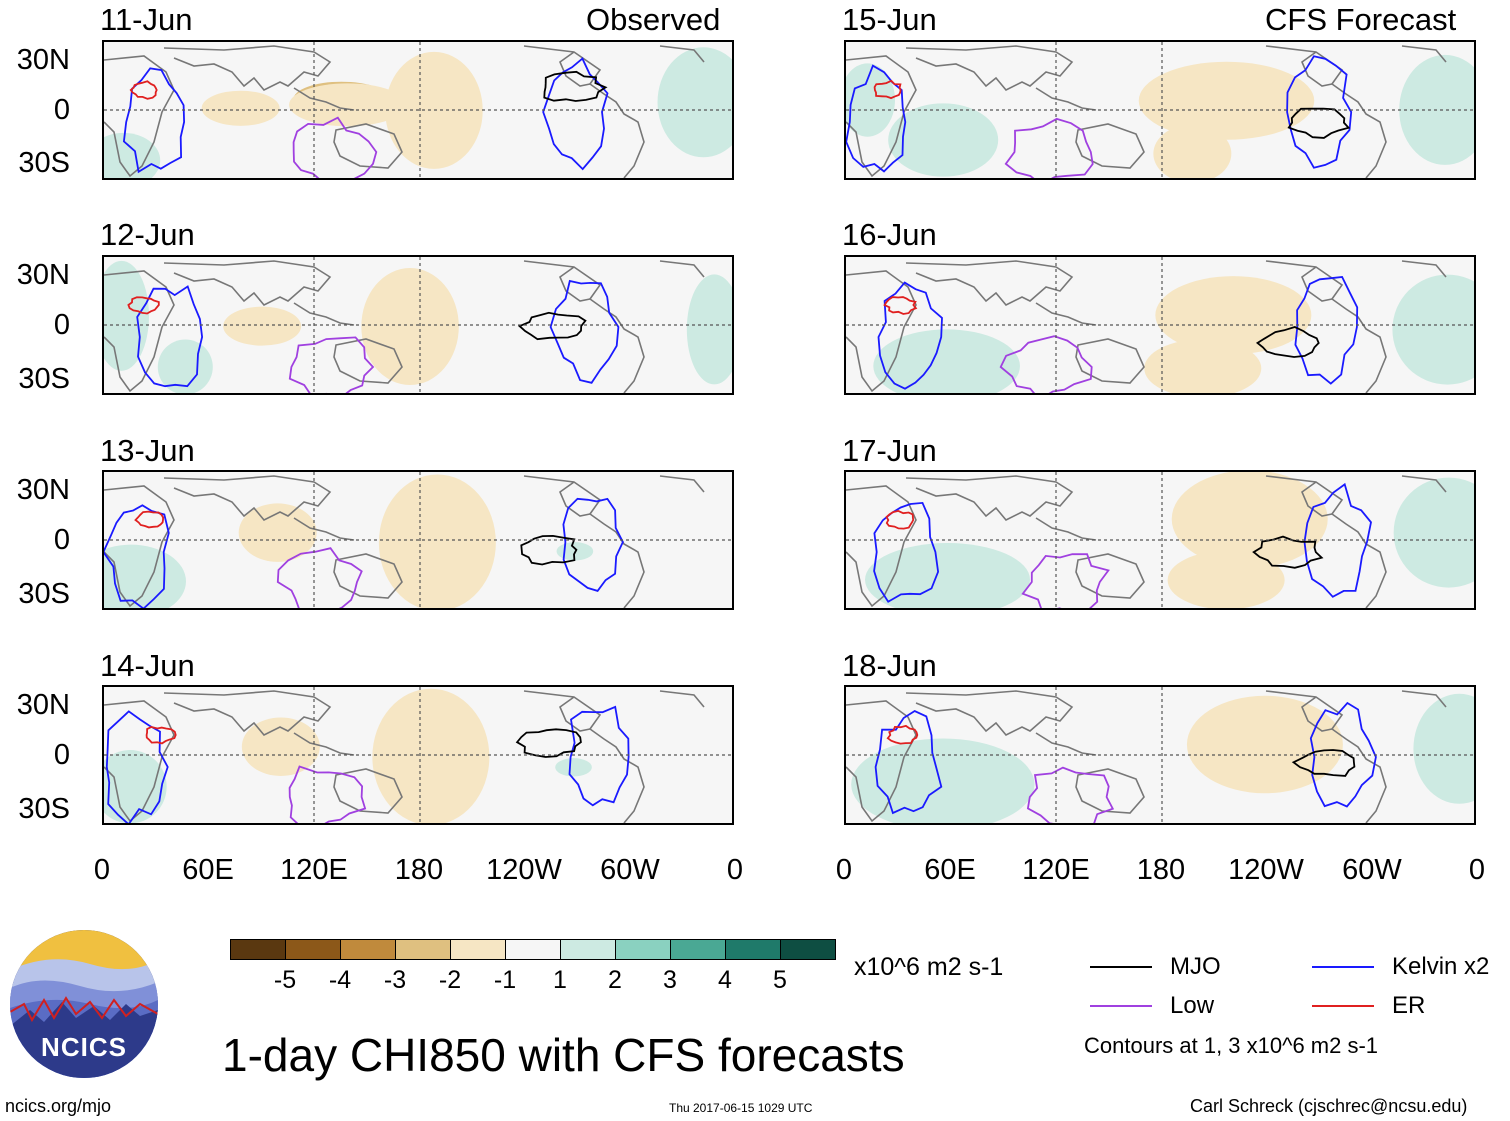  I want to click on panel-date-label: 16-Jun, so click(889, 234).